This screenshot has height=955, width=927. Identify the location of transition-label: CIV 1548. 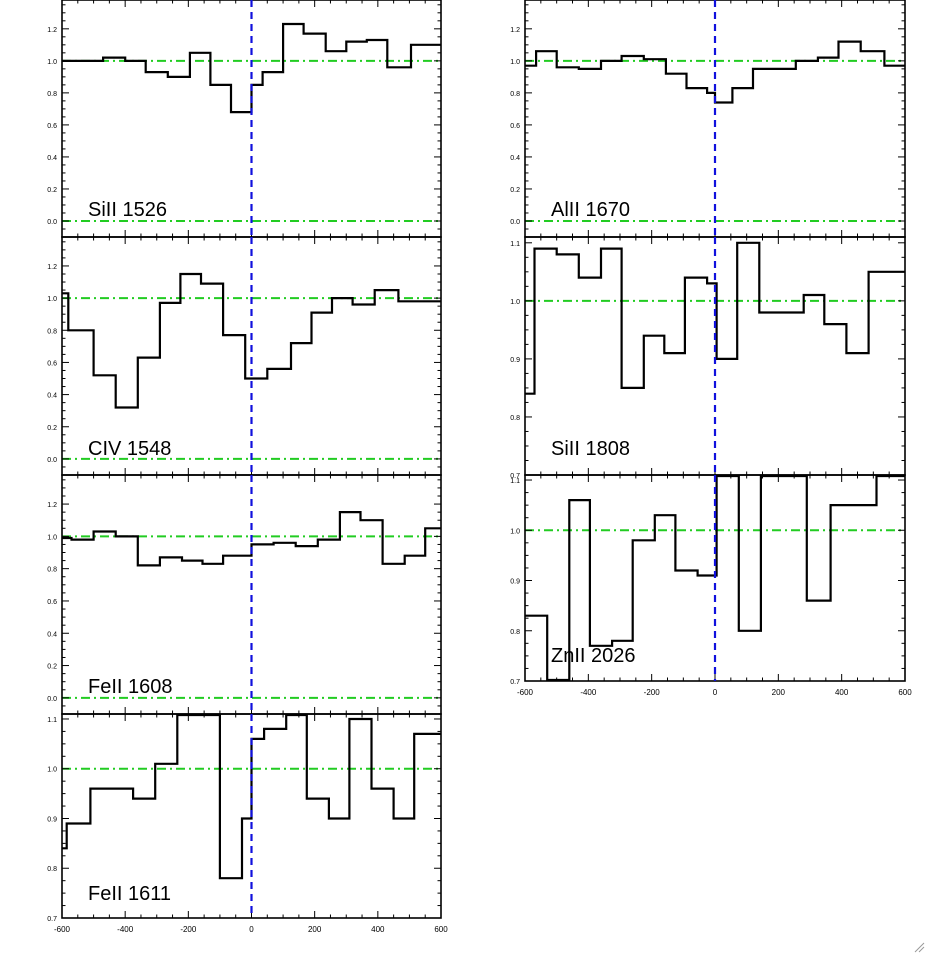
(129, 449).